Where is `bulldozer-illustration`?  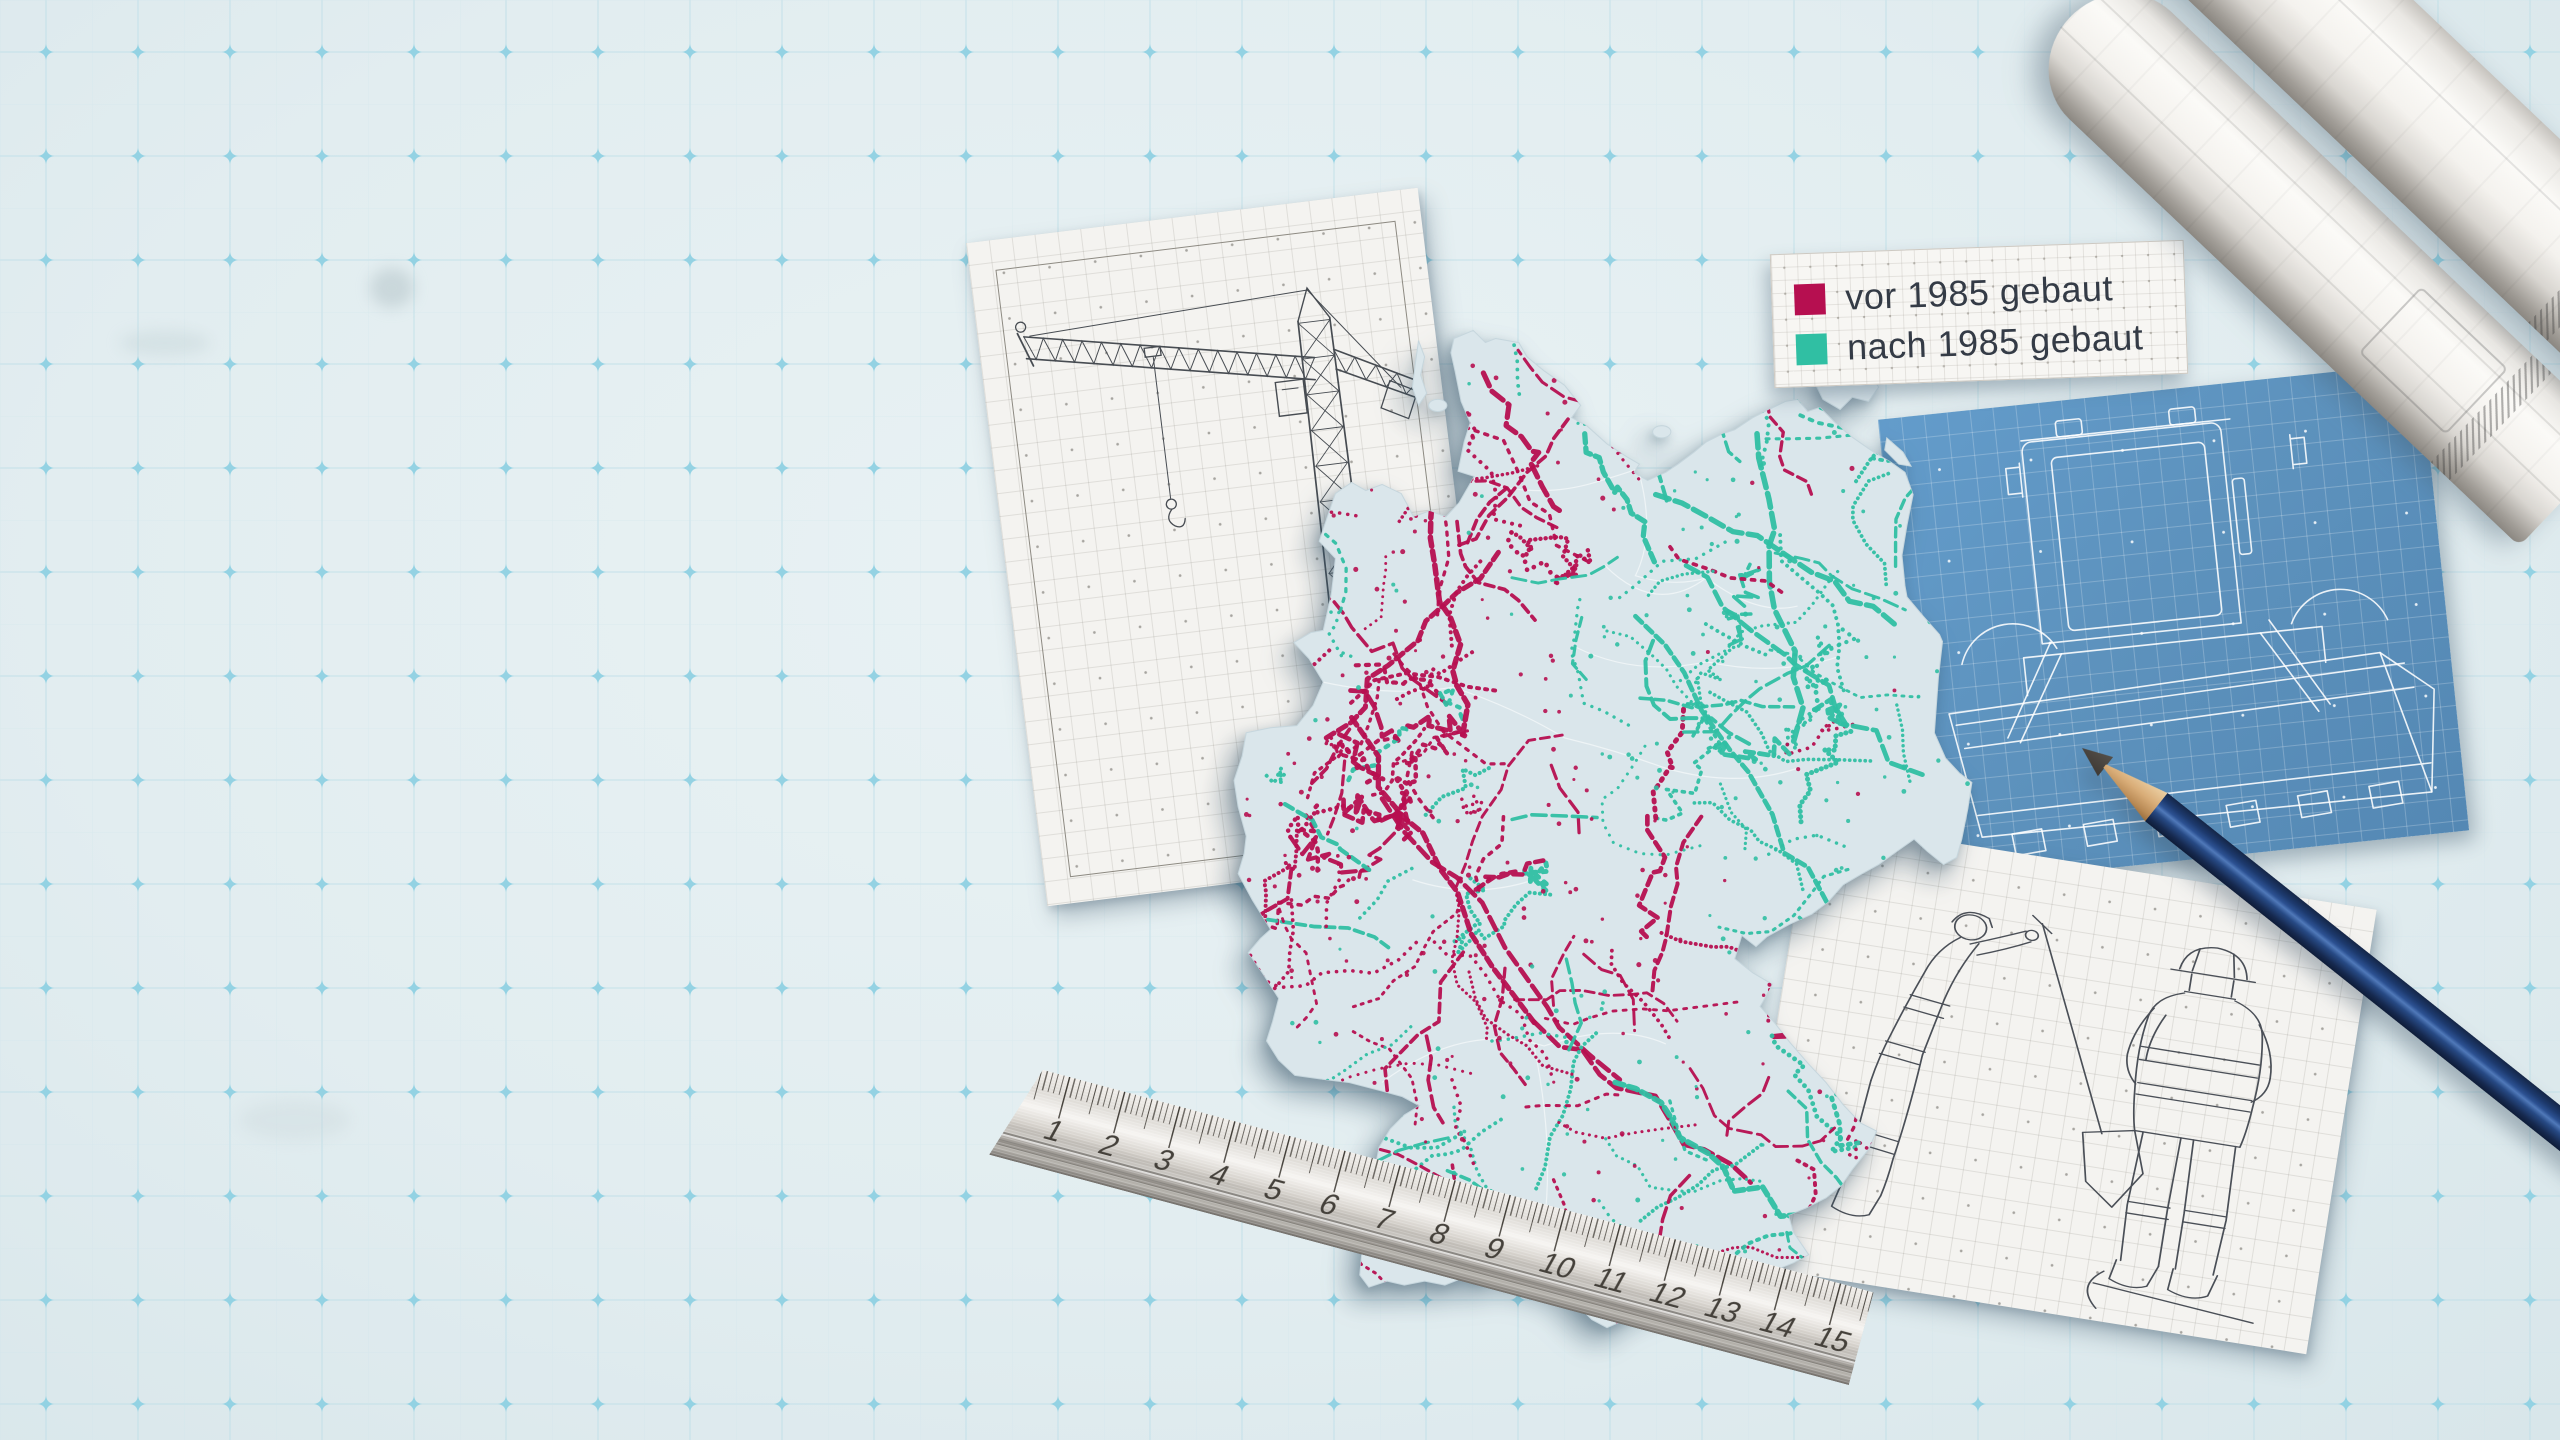 bulldozer-illustration is located at coordinates (2191, 631).